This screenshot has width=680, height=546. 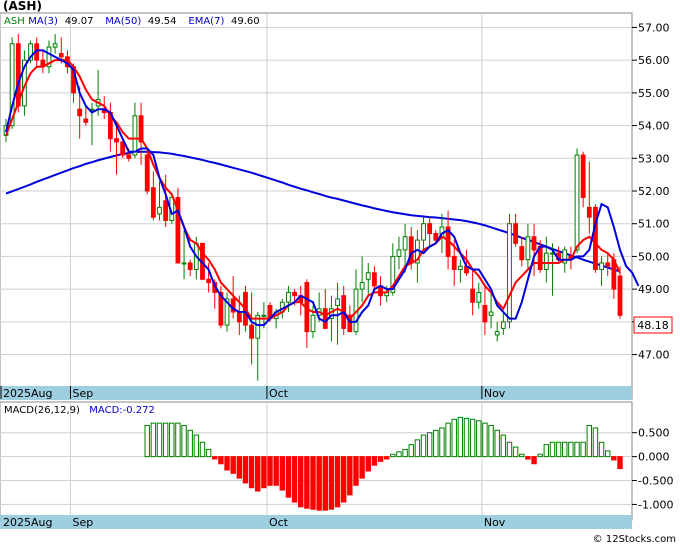 I want to click on legend-item: 49.60, so click(x=245, y=21).